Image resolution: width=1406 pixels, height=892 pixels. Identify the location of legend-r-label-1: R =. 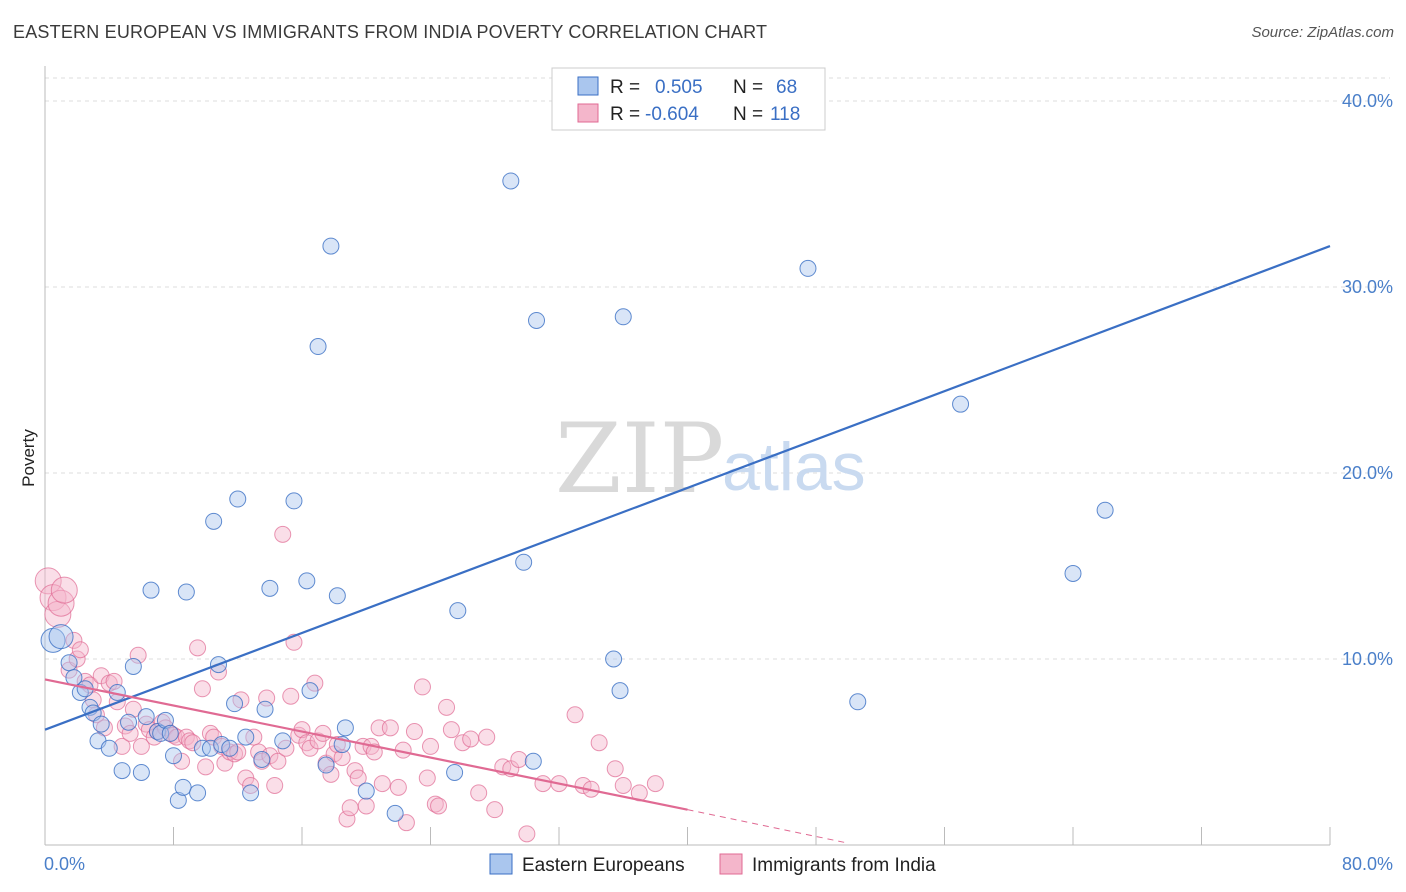
(625, 87).